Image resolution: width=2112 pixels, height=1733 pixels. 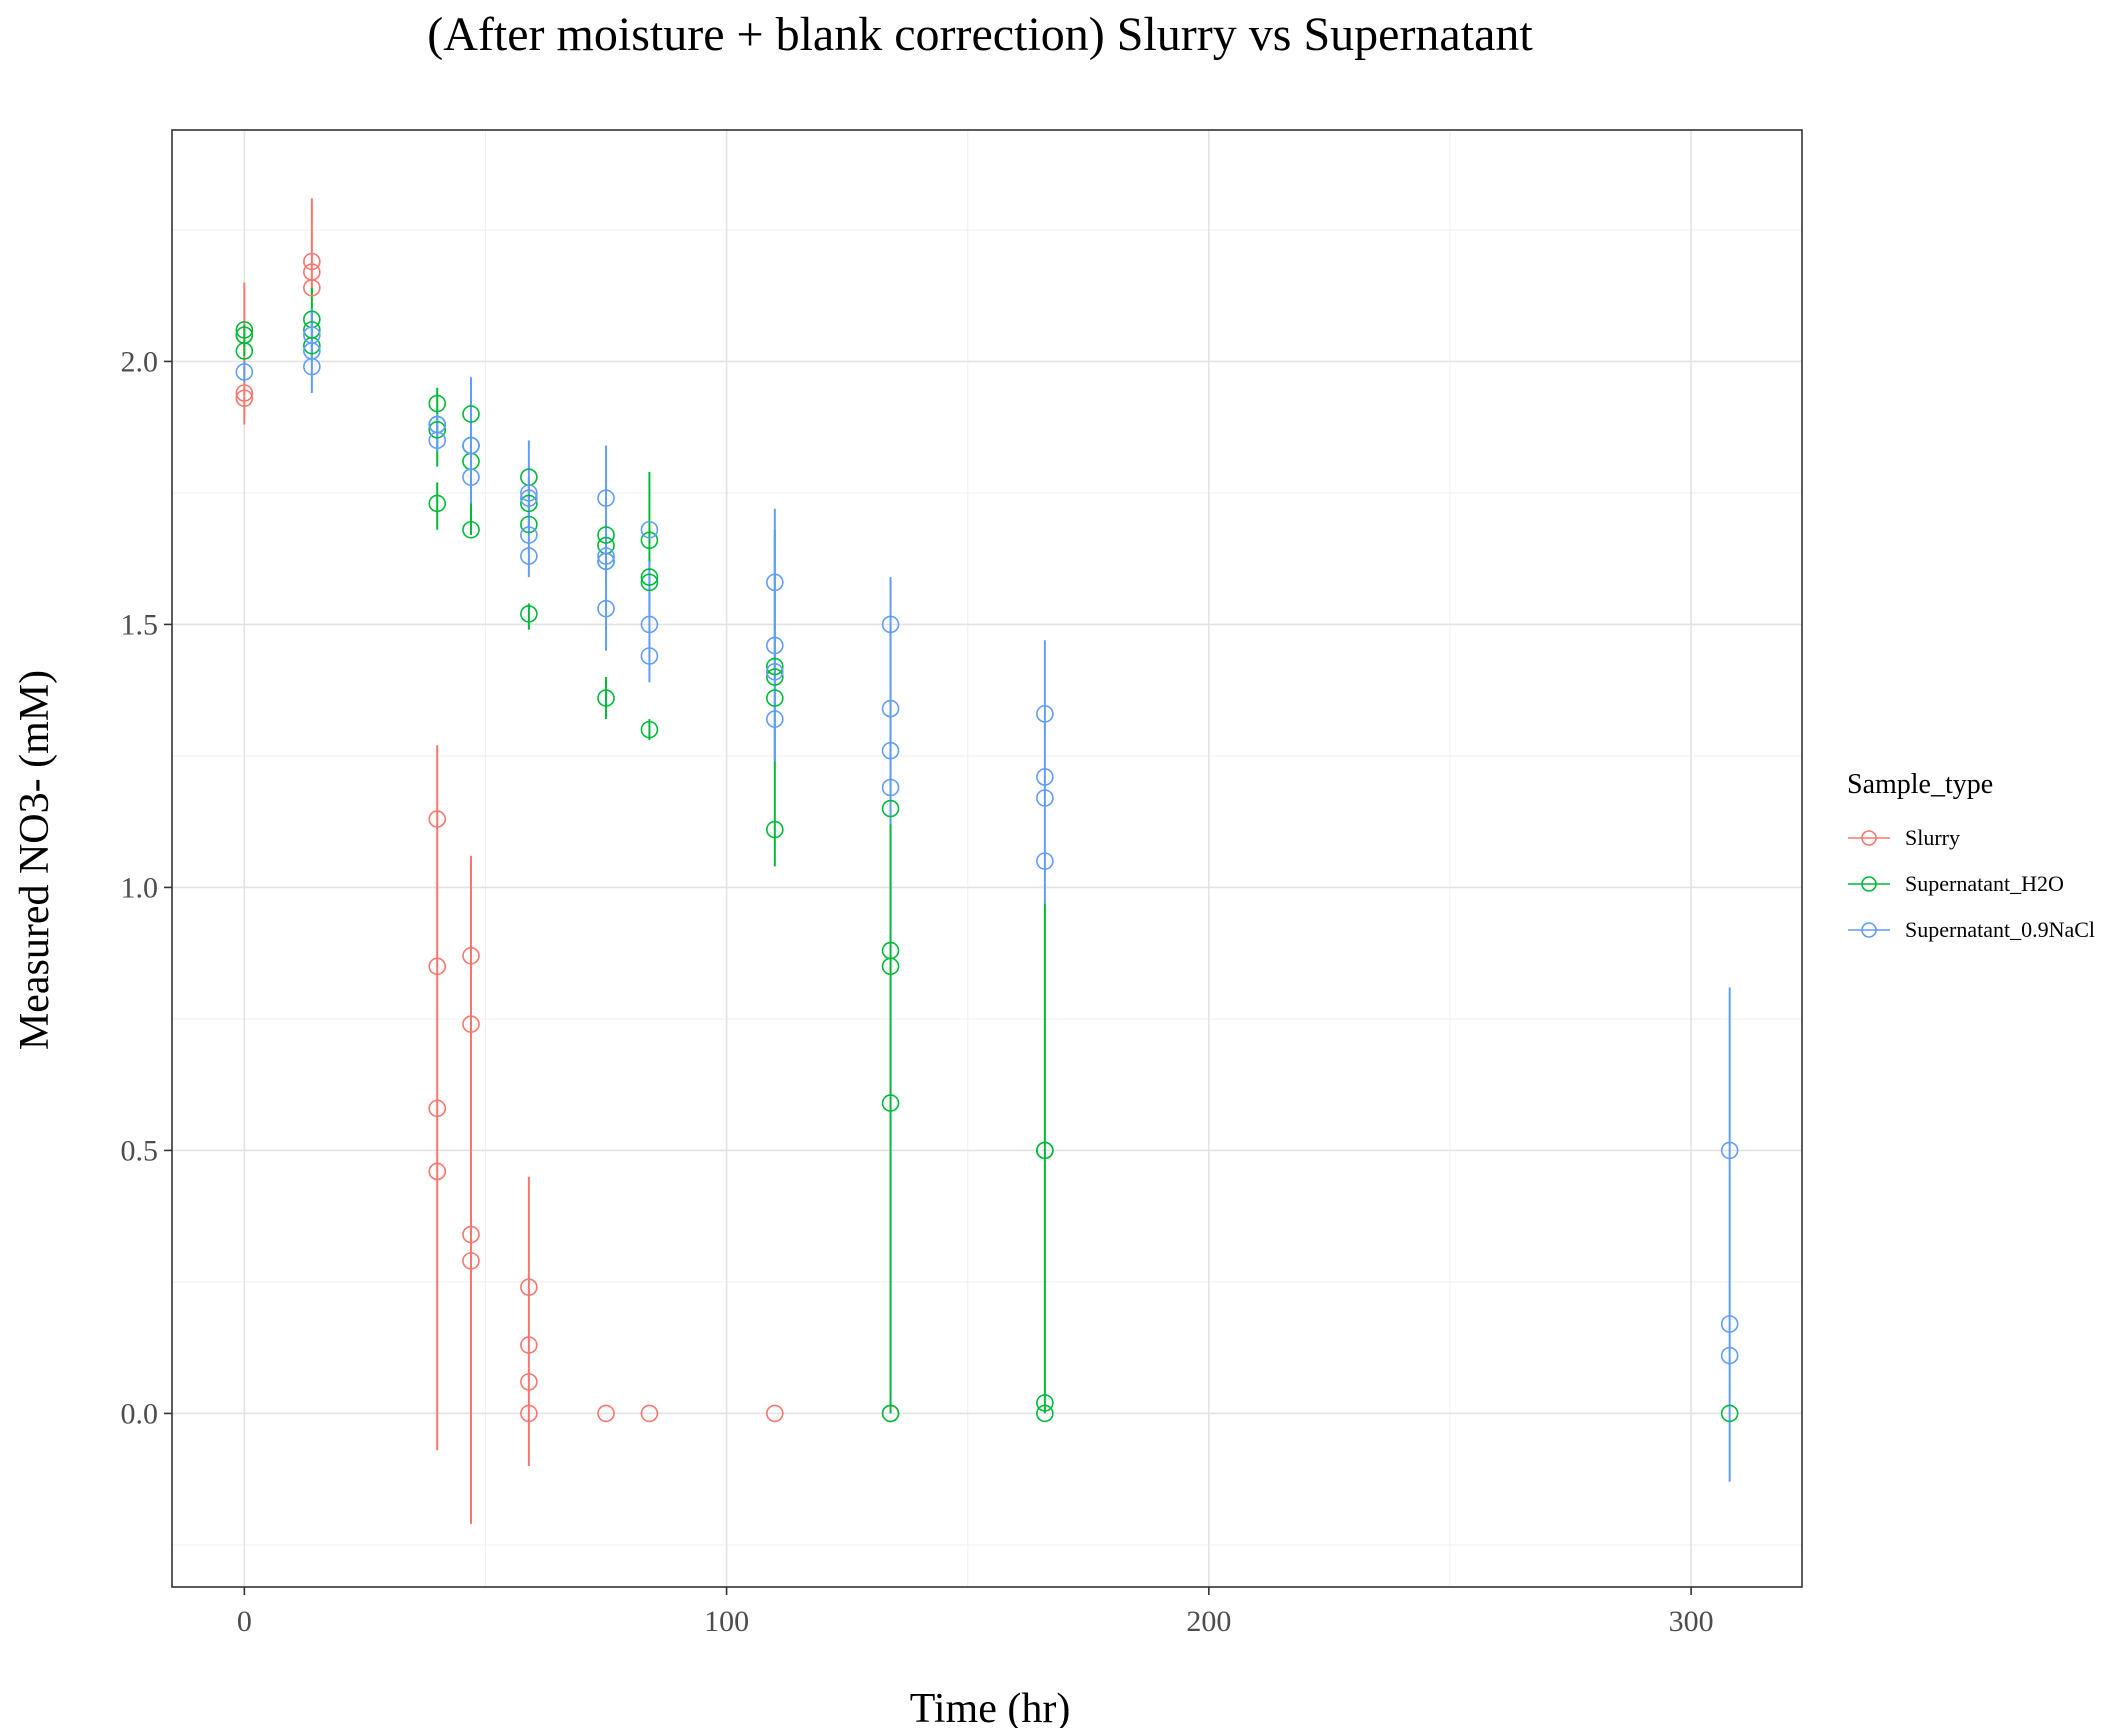 What do you see at coordinates (1920, 784) in the screenshot?
I see `legend-title: Sample_type` at bounding box center [1920, 784].